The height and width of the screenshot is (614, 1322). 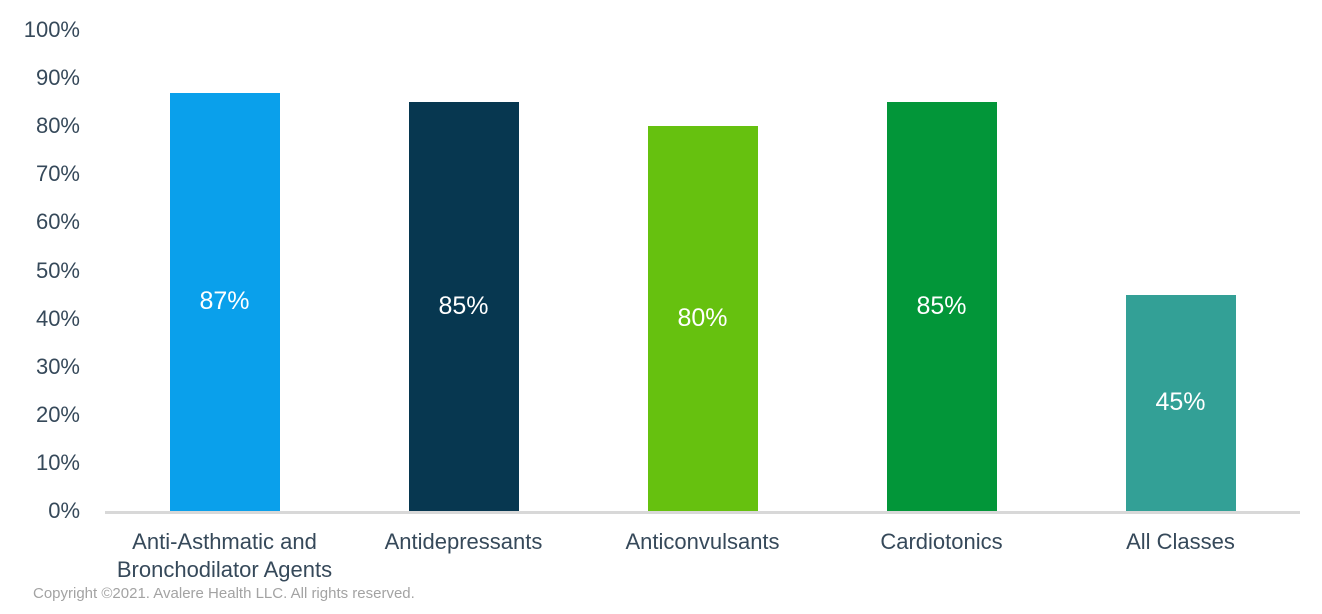 I want to click on bar-value-label: 87%, so click(x=224, y=301).